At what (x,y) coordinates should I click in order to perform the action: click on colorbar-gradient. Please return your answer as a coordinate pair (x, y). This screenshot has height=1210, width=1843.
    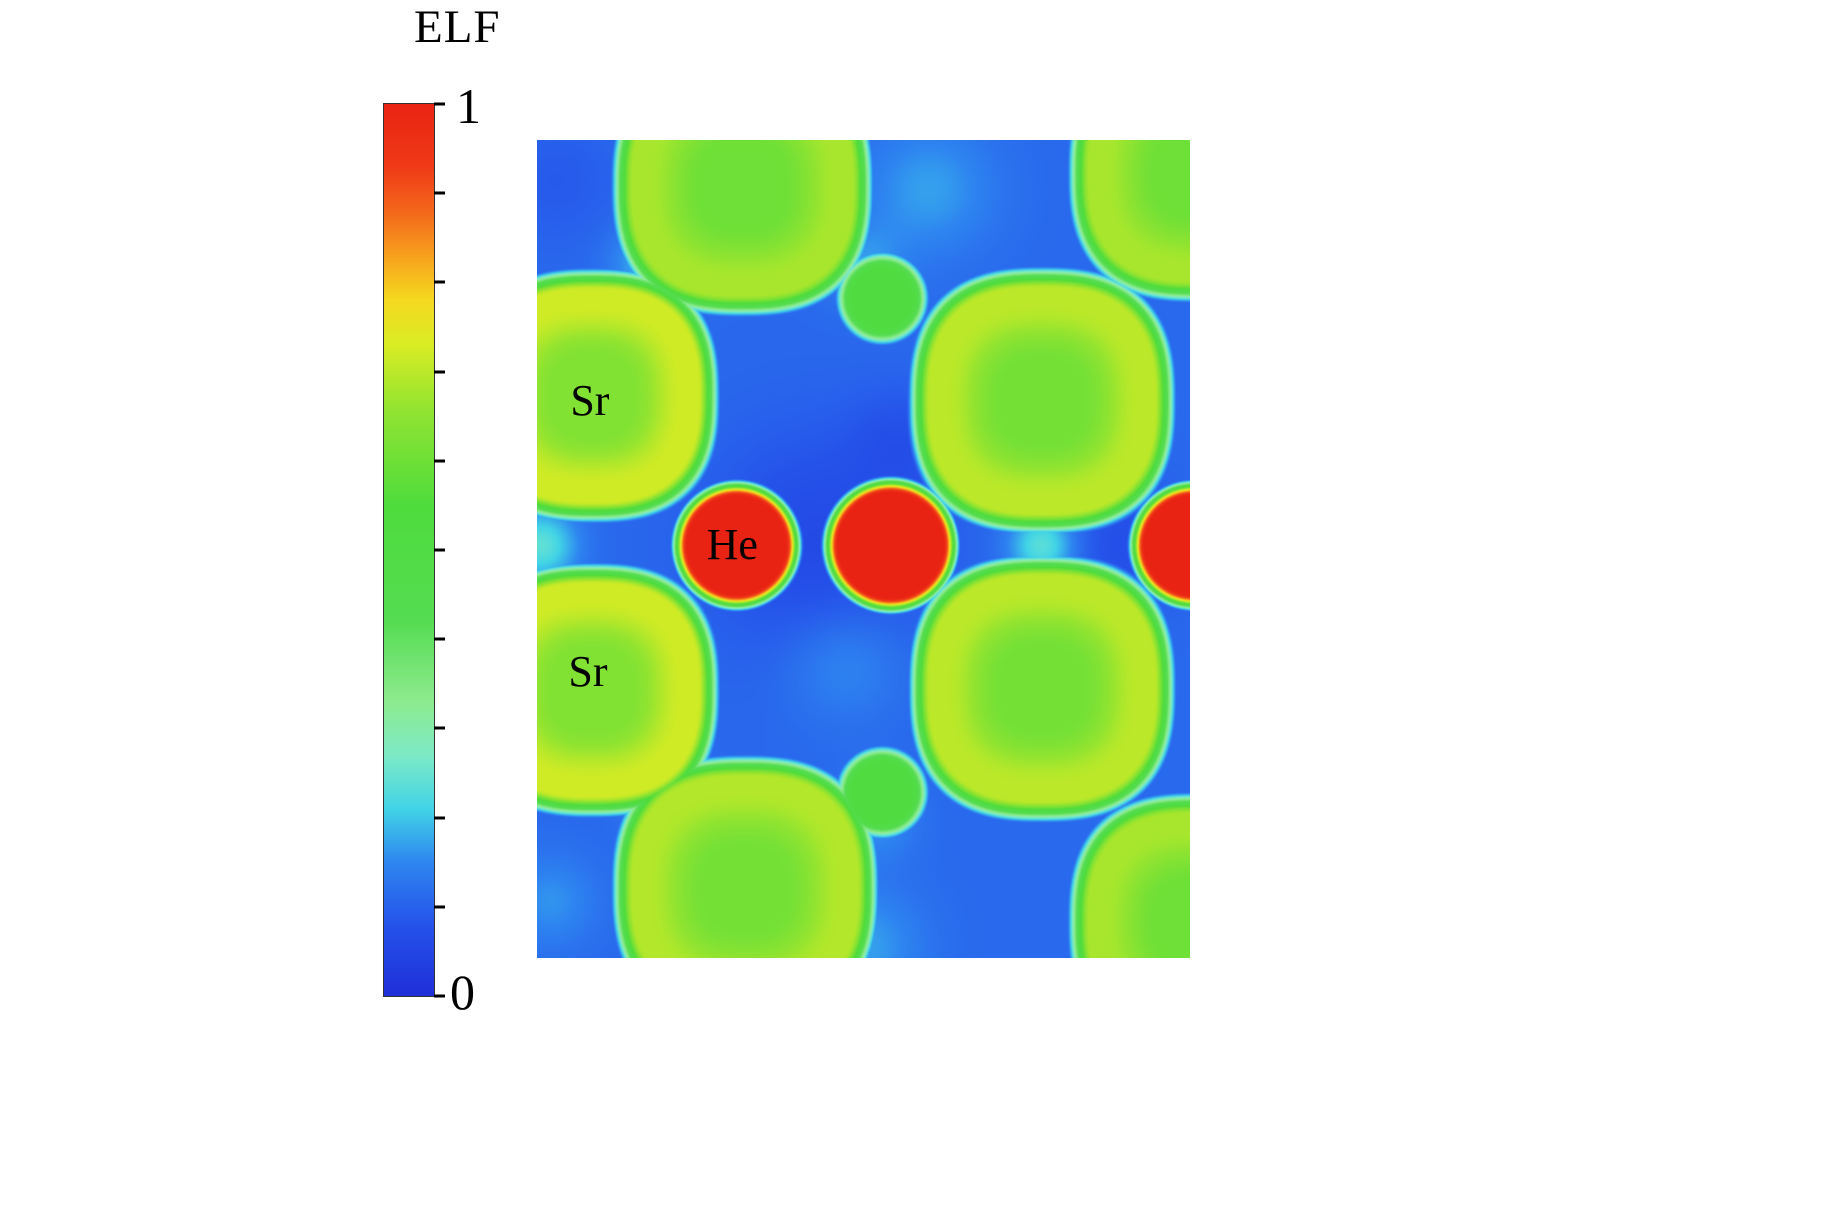
    Looking at the image, I should click on (409, 550).